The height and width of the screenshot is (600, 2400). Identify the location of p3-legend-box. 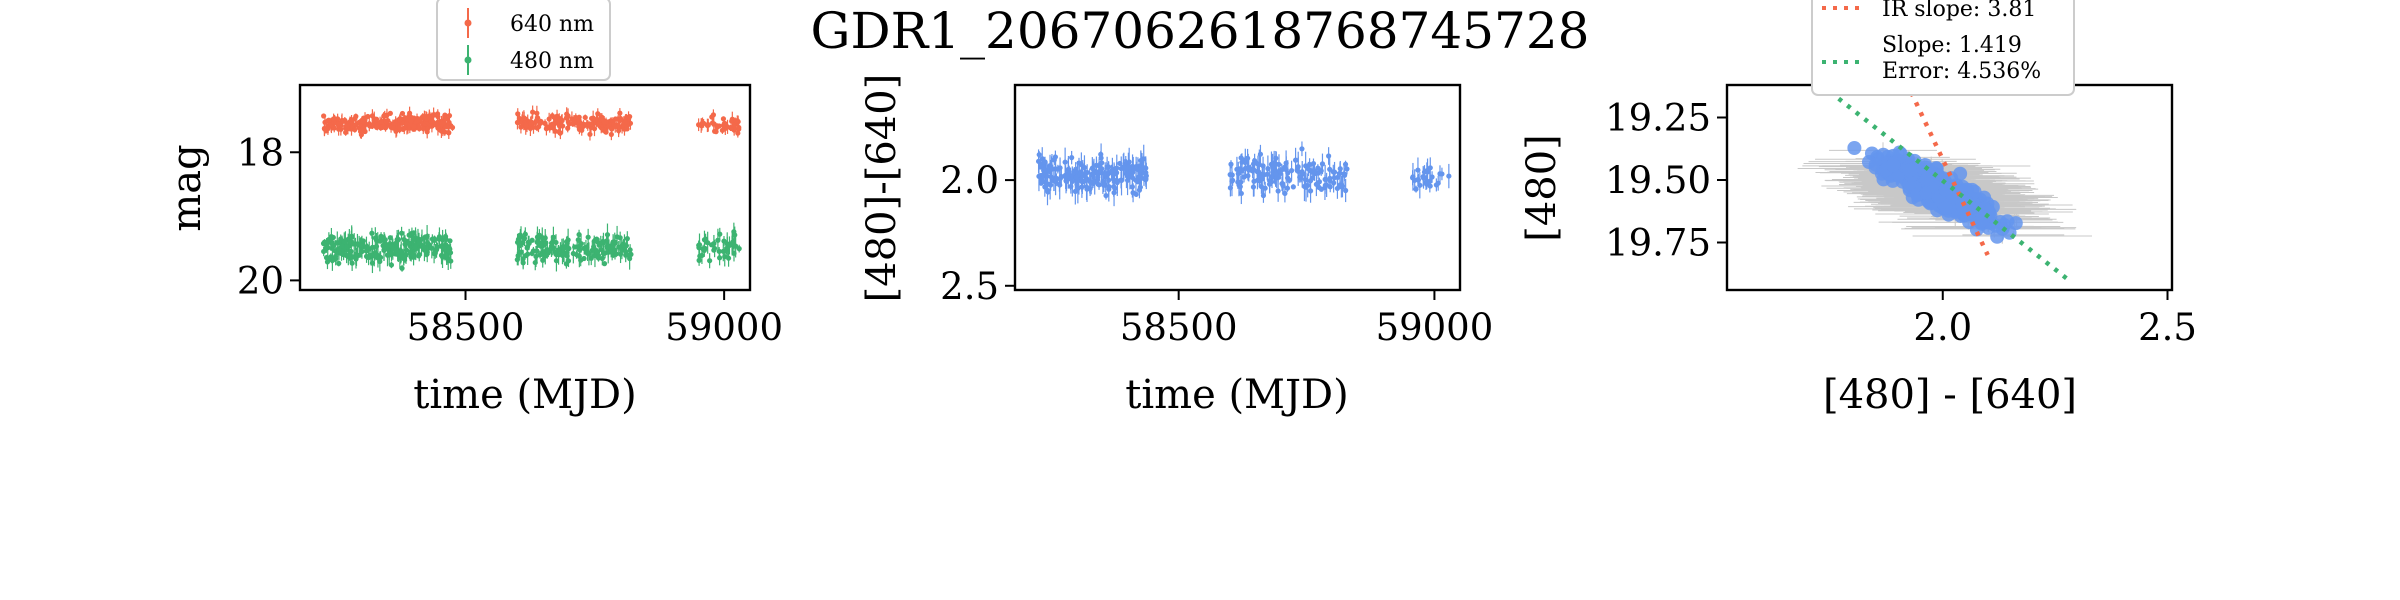
(1943, 48).